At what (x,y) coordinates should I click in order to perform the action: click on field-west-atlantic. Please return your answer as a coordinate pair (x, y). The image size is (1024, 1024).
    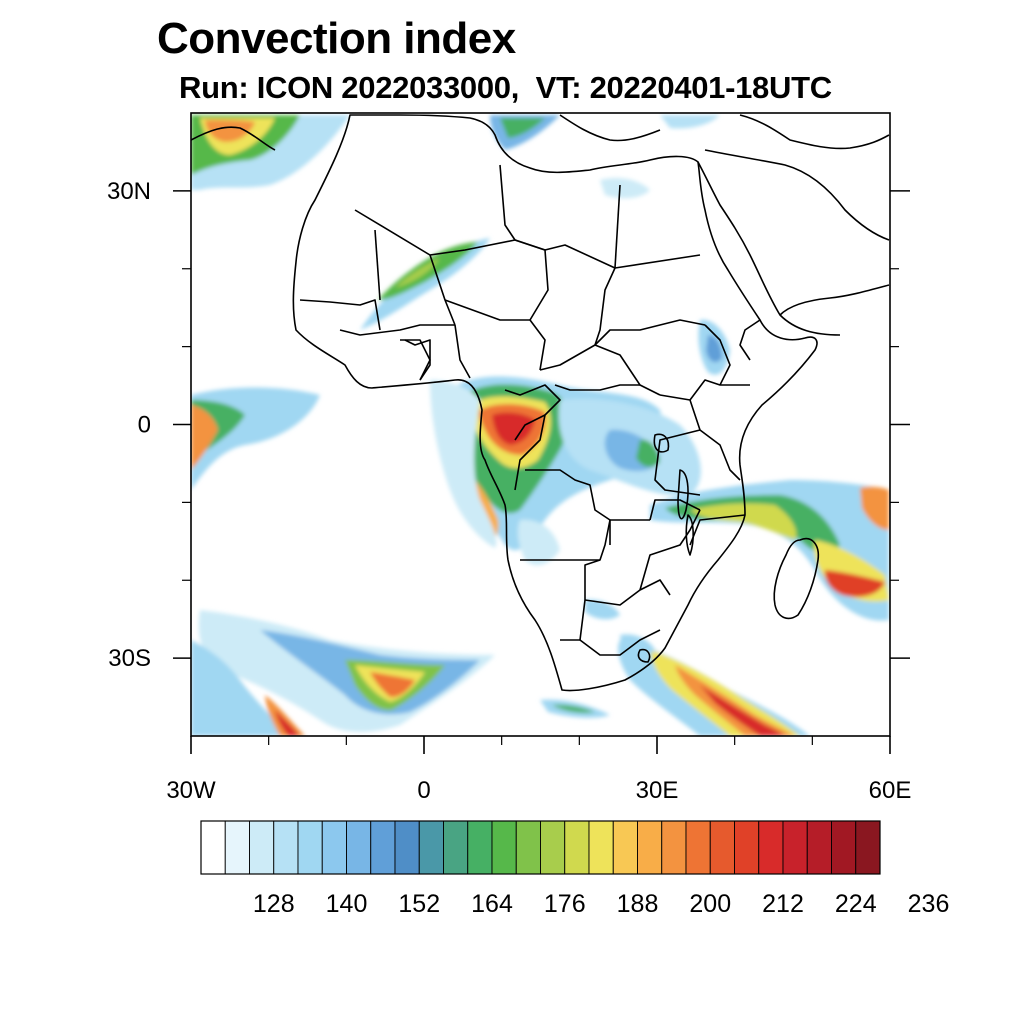
    Looking at the image, I should click on (255, 438).